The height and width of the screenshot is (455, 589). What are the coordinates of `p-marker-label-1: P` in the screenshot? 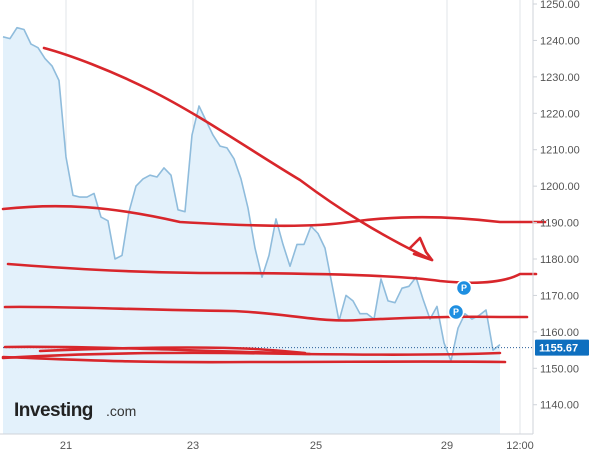 It's located at (456, 312).